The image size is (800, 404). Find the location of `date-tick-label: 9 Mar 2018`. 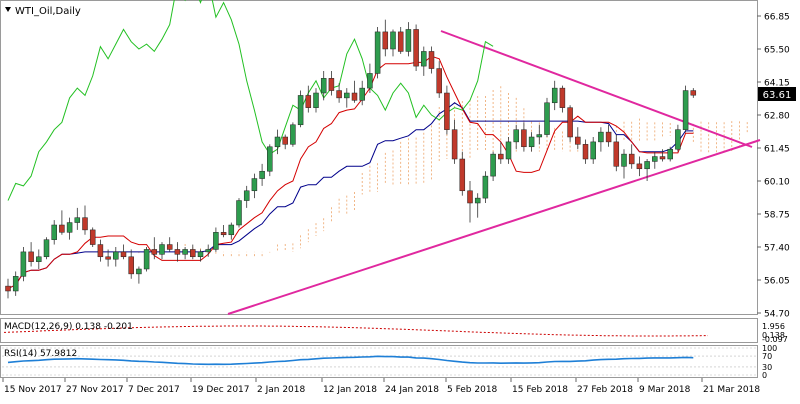

date-tick-label: 9 Mar 2018 is located at coordinates (665, 390).